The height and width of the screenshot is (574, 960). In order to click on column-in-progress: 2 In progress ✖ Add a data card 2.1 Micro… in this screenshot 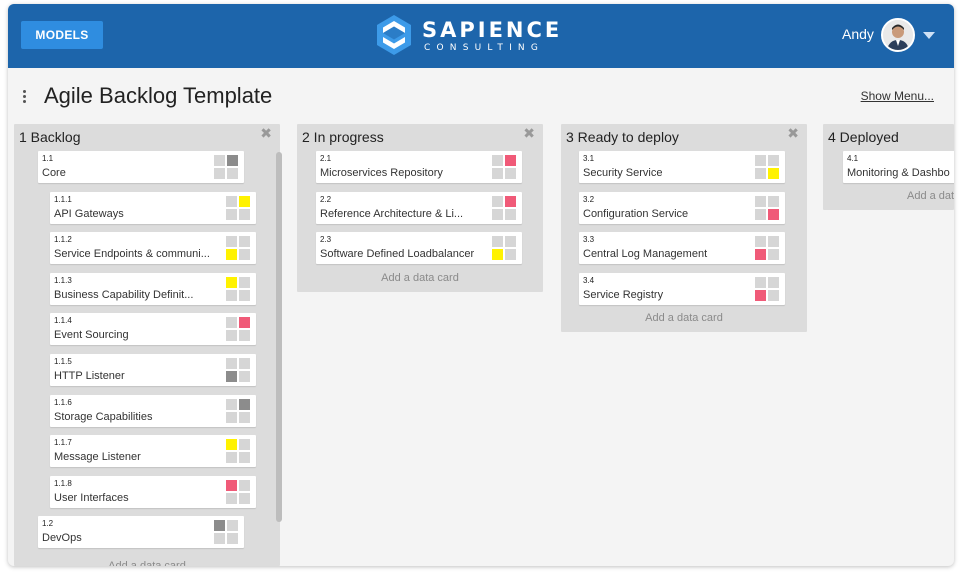, I will do `click(420, 208)`.